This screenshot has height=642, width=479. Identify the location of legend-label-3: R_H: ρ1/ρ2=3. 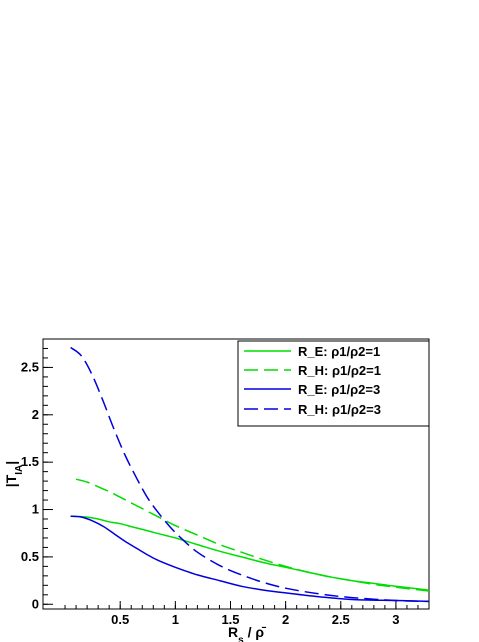
(339, 409).